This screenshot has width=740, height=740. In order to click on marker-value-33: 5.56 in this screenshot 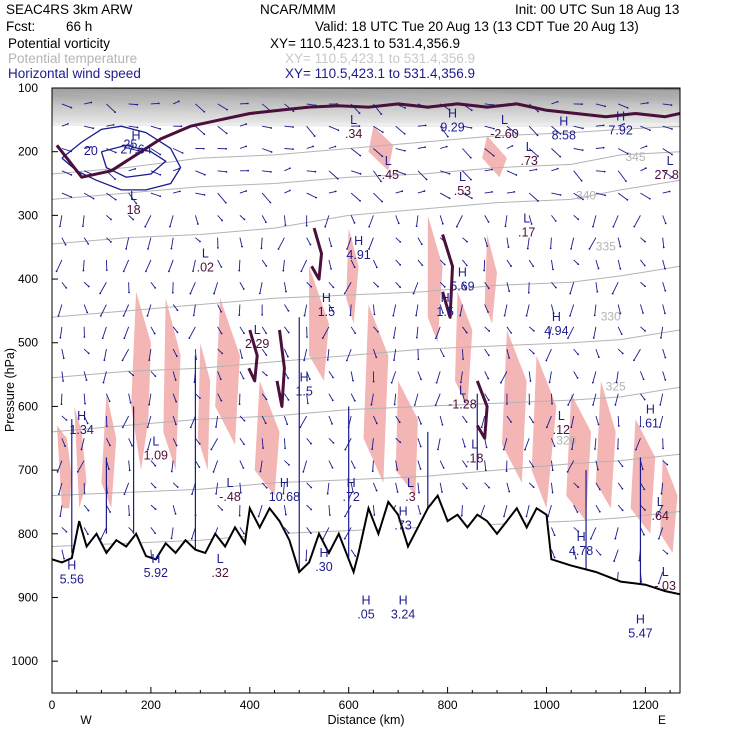, I will do `click(72, 580)`.